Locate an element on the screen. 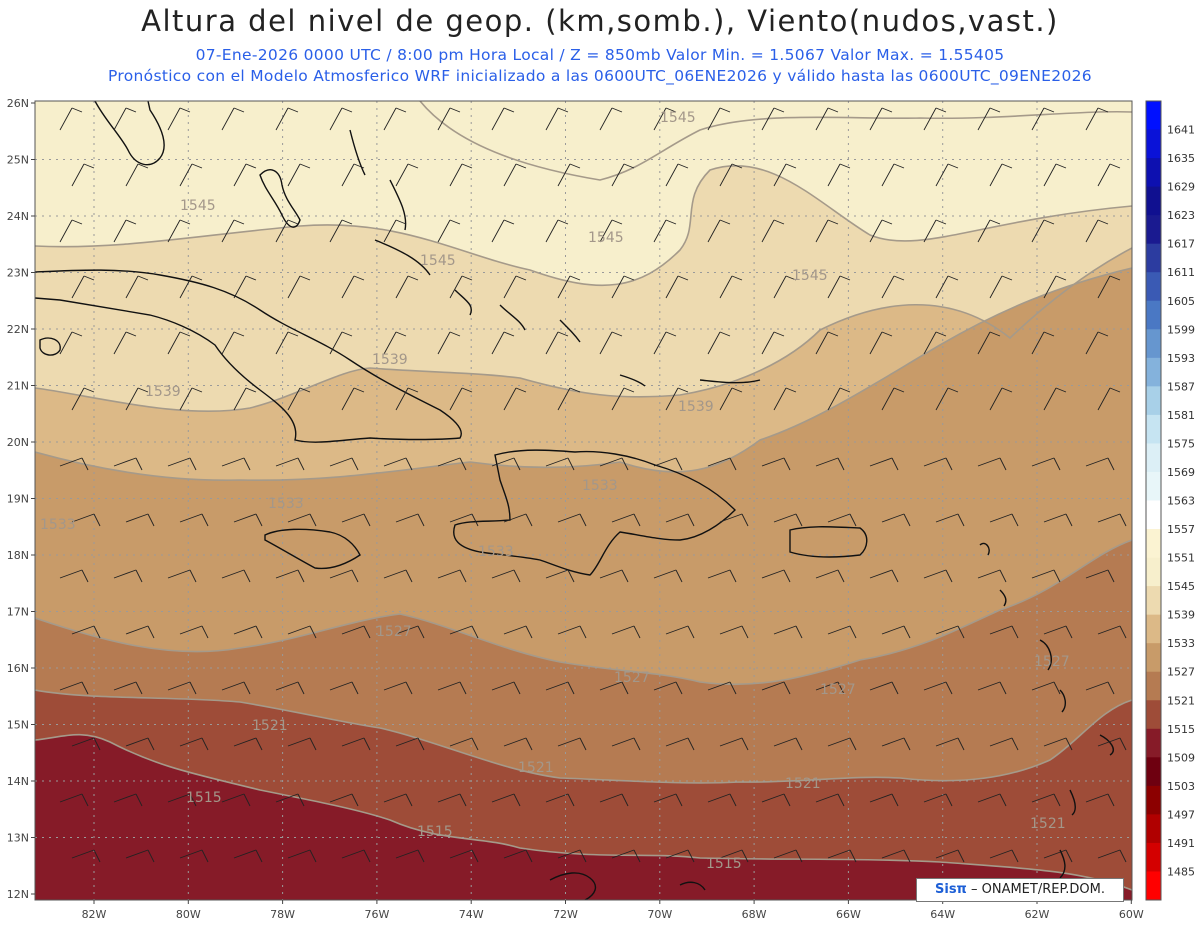 The image size is (1200, 931). lon-label: 74W is located at coordinates (471, 914).